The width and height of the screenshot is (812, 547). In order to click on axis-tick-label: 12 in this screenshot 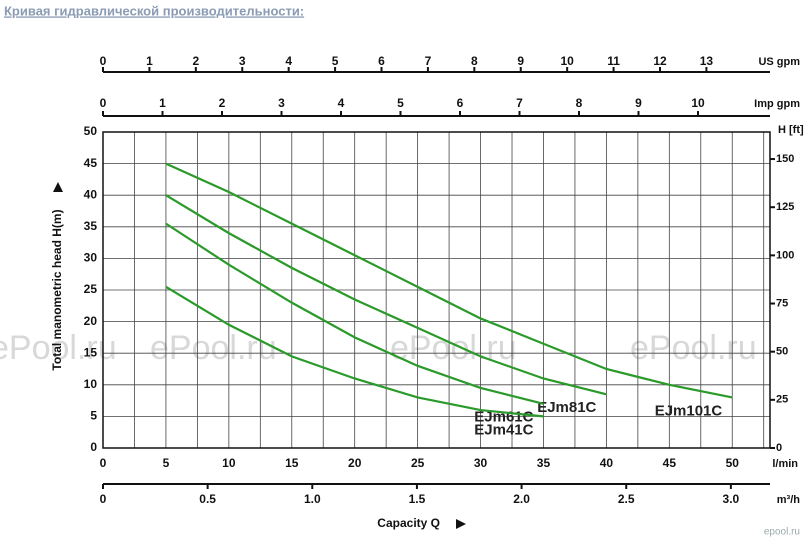, I will do `click(660, 61)`.